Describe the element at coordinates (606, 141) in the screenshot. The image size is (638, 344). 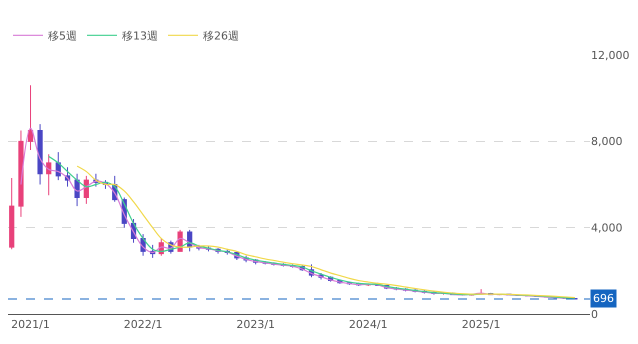
I see `y-tick-label: 8,000` at that location.